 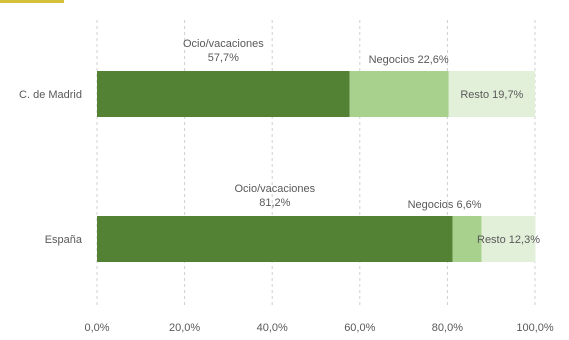 What do you see at coordinates (96, 328) in the screenshot?
I see `x-tick-label: 0,0%` at bounding box center [96, 328].